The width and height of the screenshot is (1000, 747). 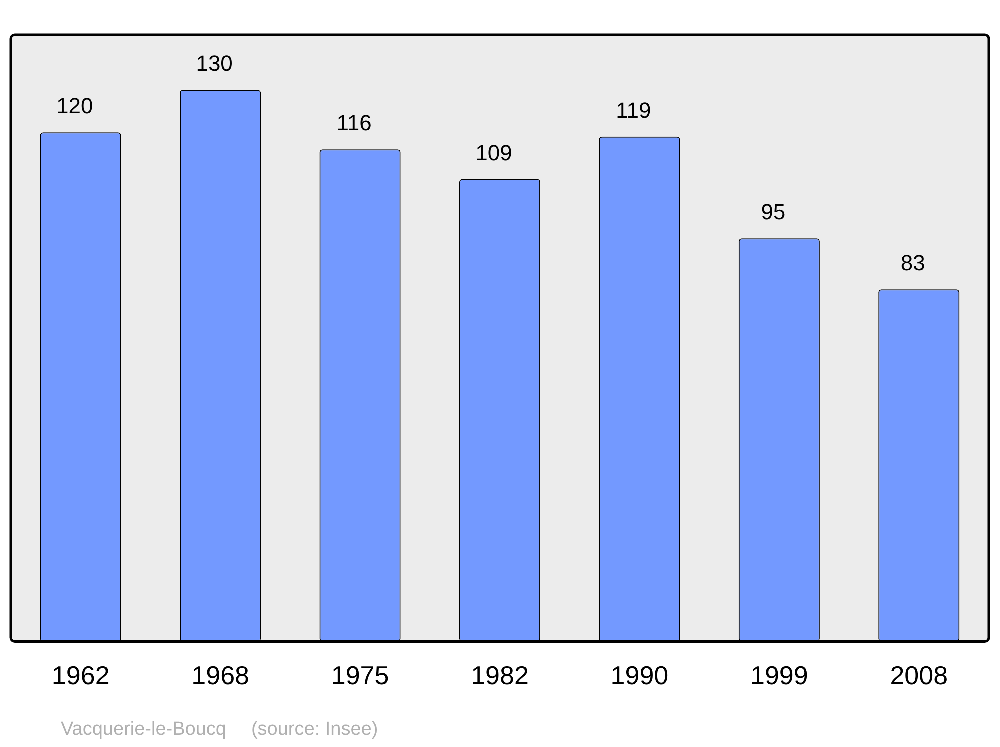 I want to click on data-label: 109, so click(x=494, y=153).